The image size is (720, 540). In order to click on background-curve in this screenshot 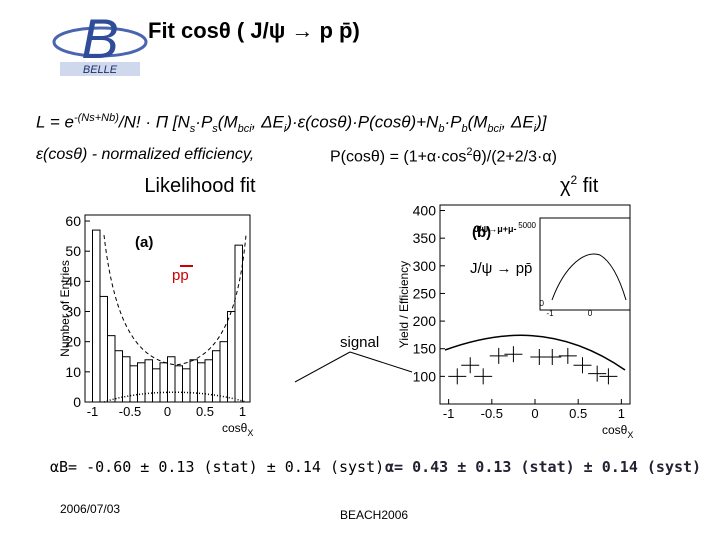, I will do `click(175, 397)`.